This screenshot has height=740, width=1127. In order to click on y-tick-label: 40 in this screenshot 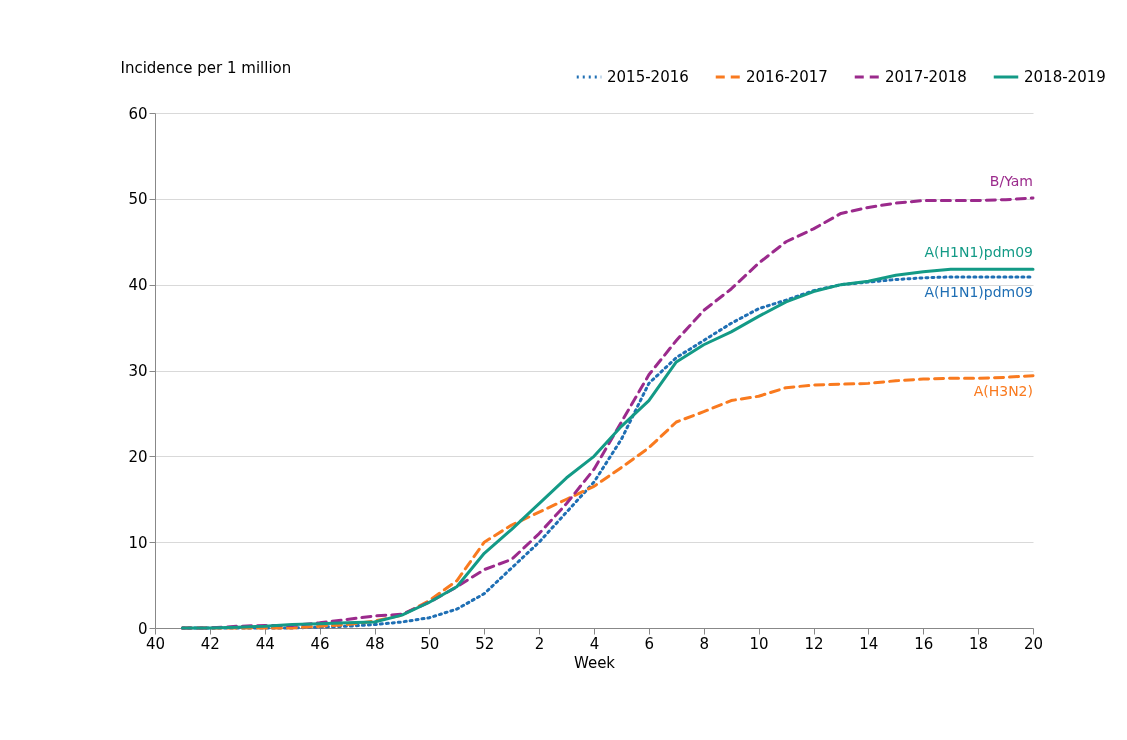, I will do `click(138, 285)`.